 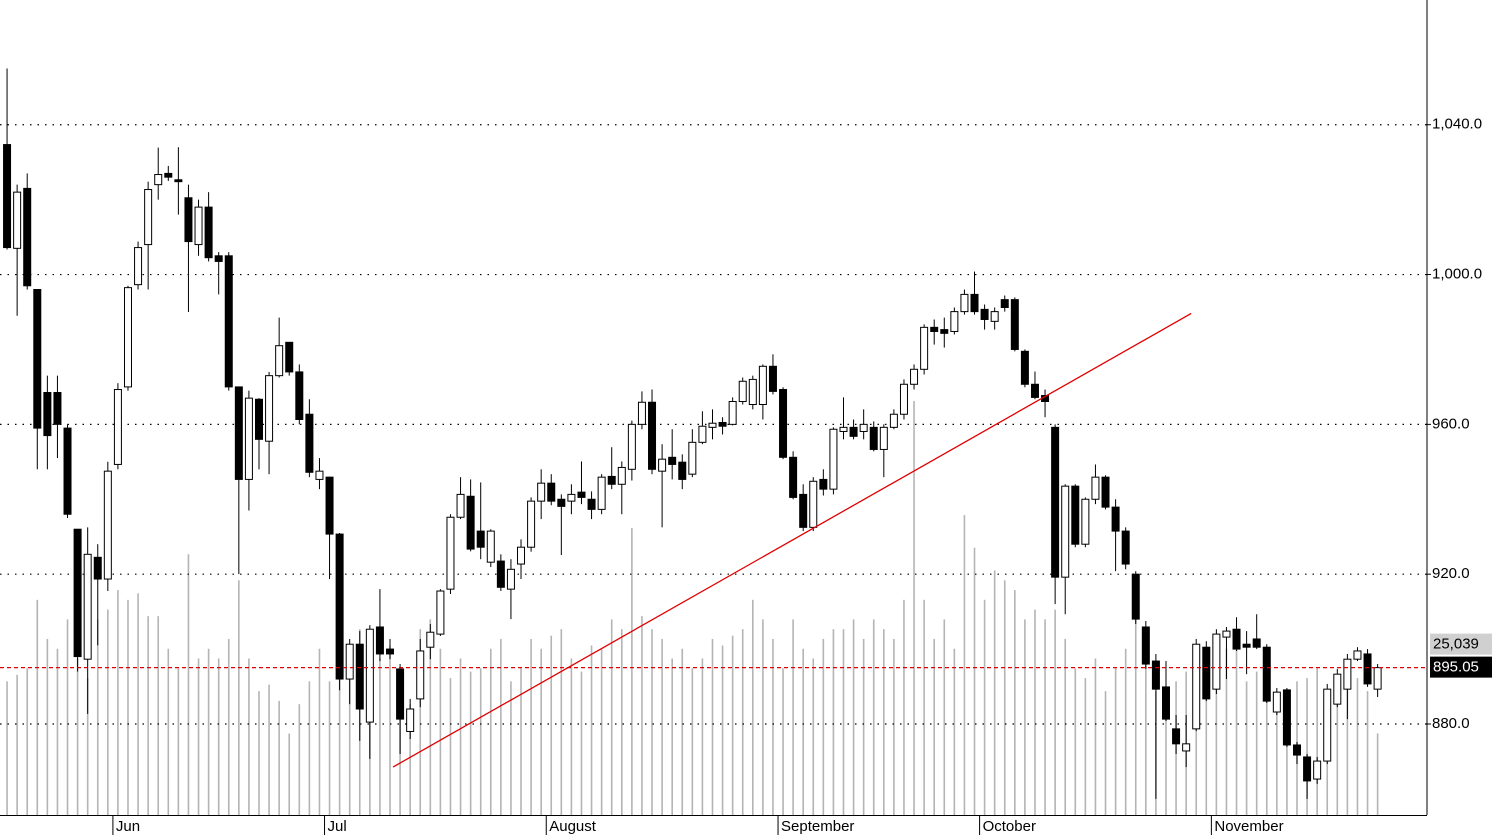 I want to click on y-tick-label: 960.0, so click(x=1451, y=423).